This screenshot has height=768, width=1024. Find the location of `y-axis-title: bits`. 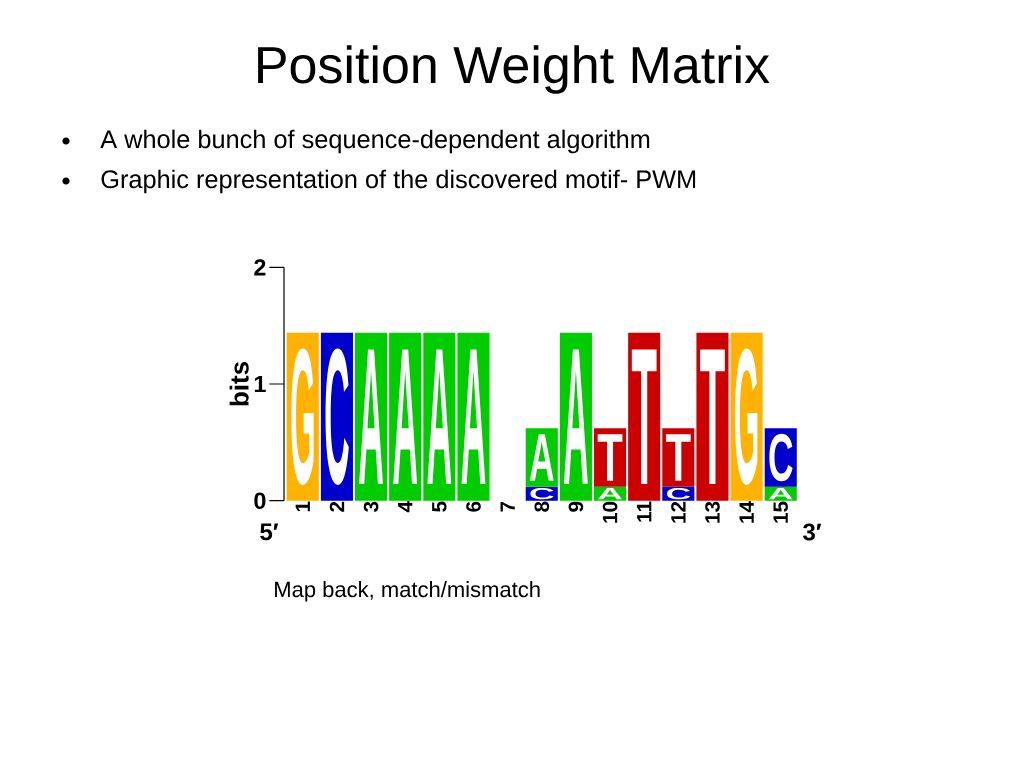

y-axis-title: bits is located at coordinates (239, 383).